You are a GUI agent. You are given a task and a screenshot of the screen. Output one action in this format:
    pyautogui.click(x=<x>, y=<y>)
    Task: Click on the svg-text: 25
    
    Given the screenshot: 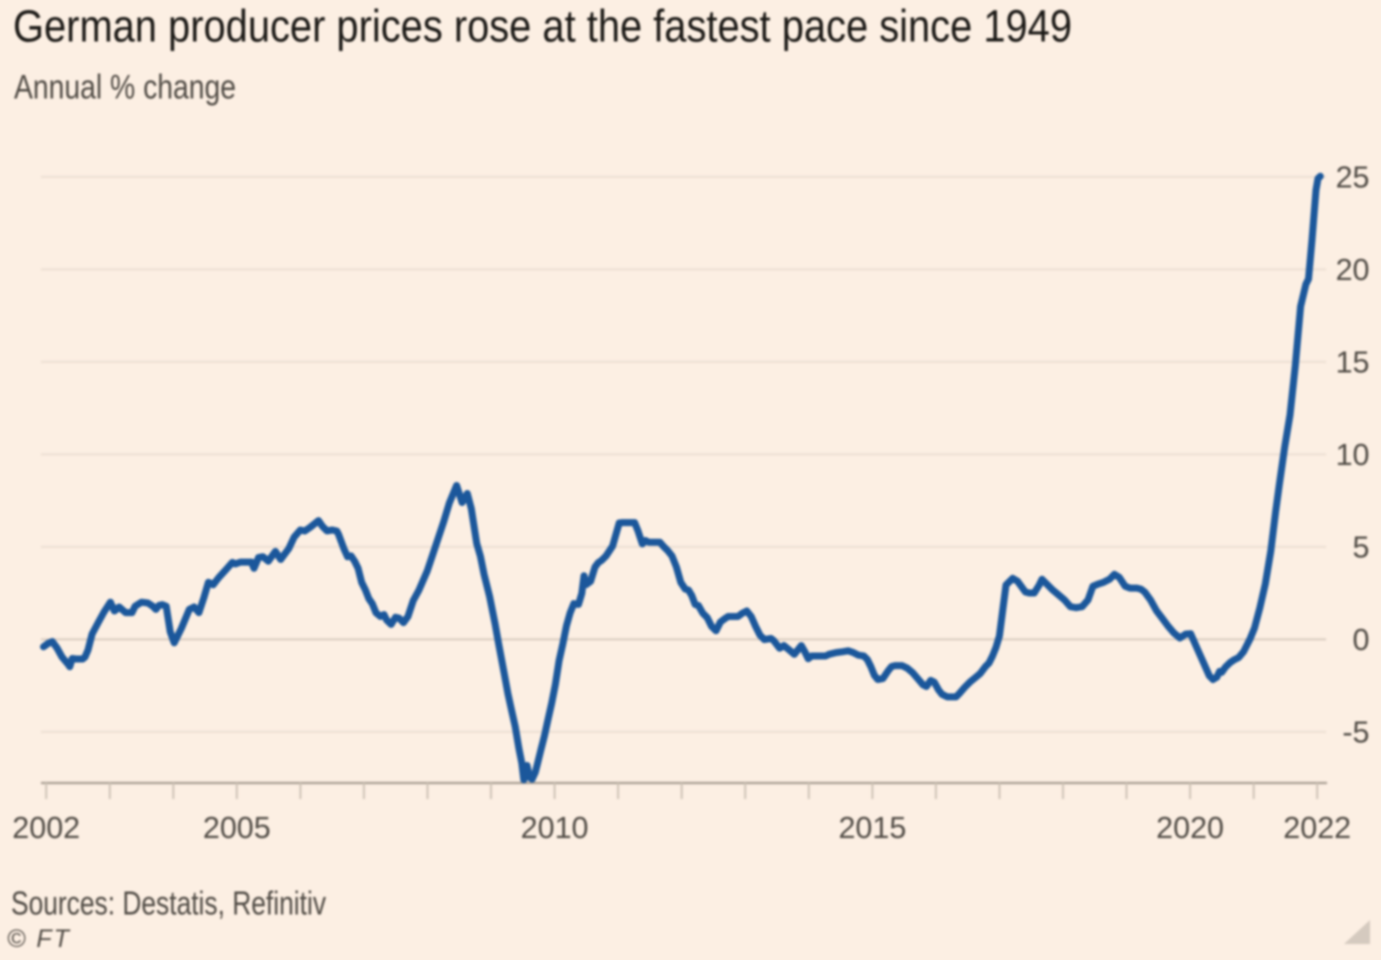 What is the action you would take?
    pyautogui.click(x=1353, y=178)
    